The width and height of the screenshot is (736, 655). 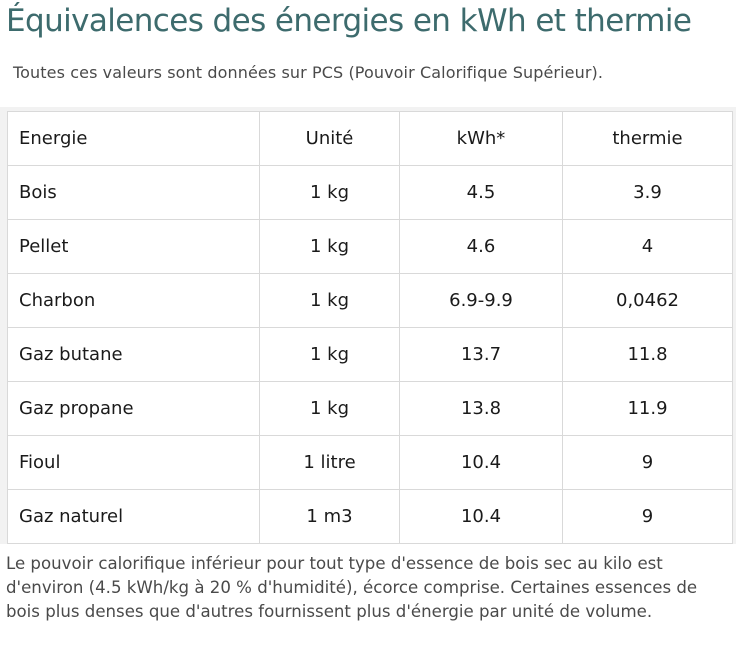 I want to click on cell-thermie: 11.9, so click(x=647, y=408).